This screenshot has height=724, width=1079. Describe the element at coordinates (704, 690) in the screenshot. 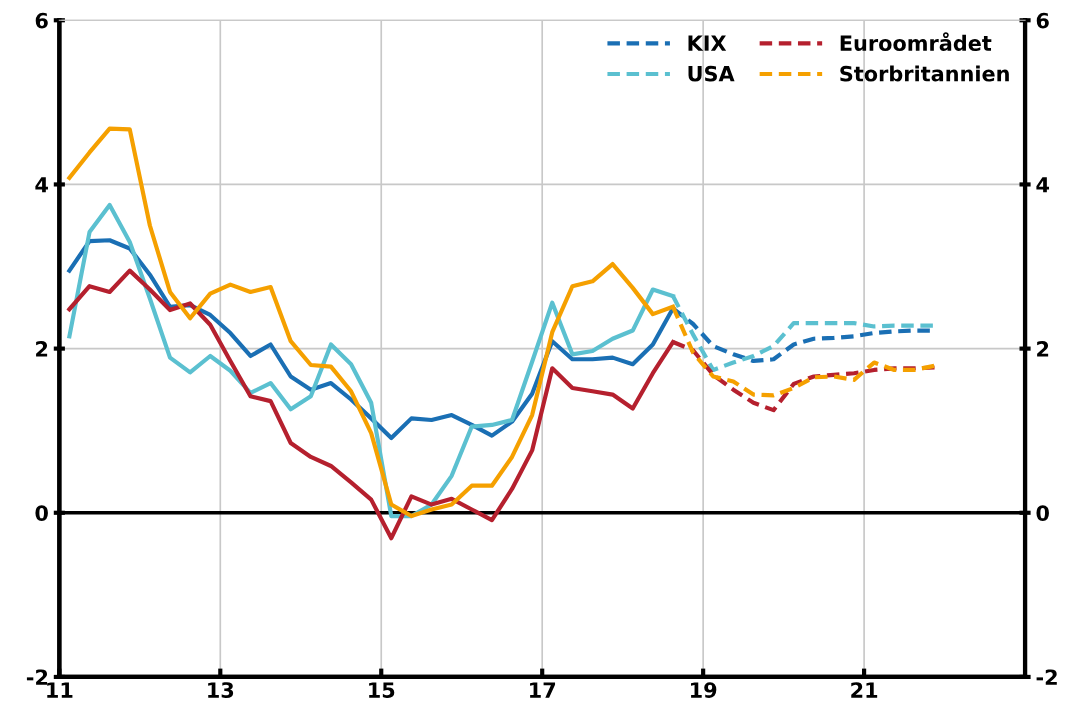

I see `x-tick-label: 19` at that location.